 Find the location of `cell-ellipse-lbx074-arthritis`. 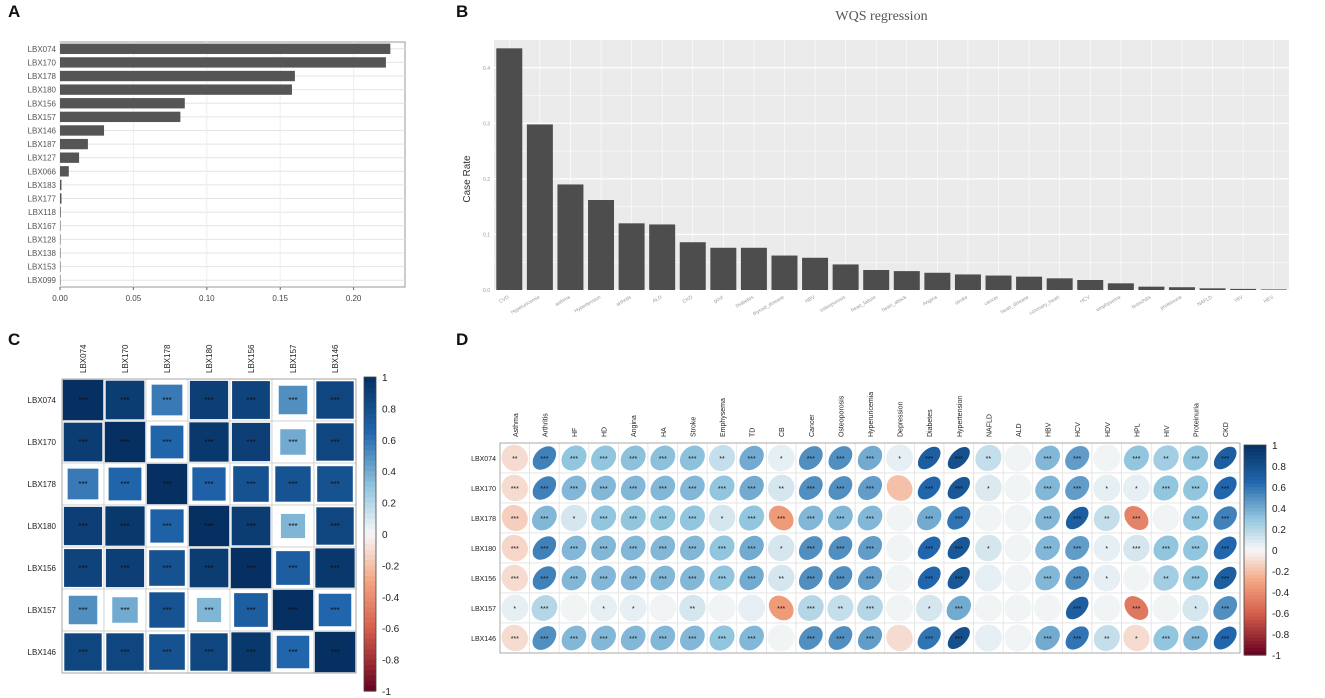

cell-ellipse-lbx074-arthritis is located at coordinates (544, 458).